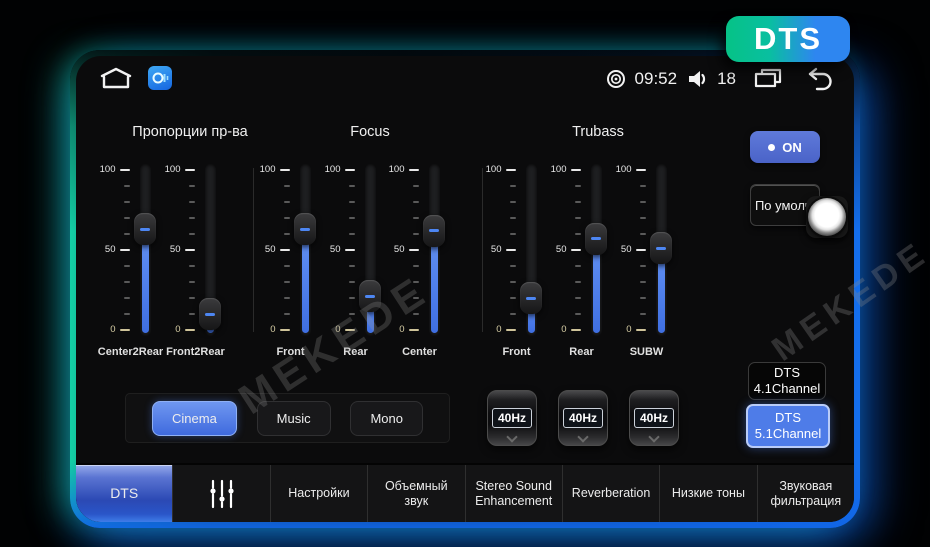 The height and width of the screenshot is (547, 930). Describe the element at coordinates (130, 352) in the screenshot. I see `slider-channel-label: Center2Rear` at that location.